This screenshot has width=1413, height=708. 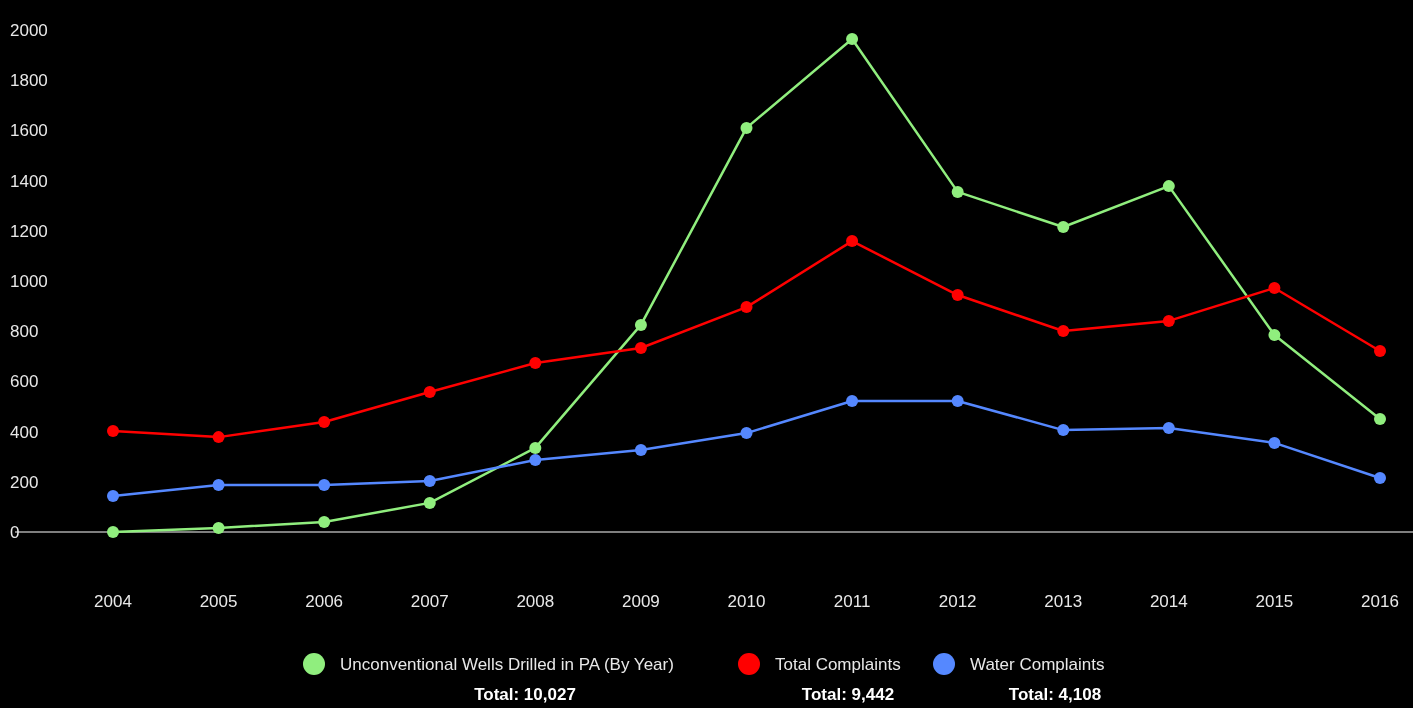 I want to click on y-tick-label: 600, so click(x=24, y=382).